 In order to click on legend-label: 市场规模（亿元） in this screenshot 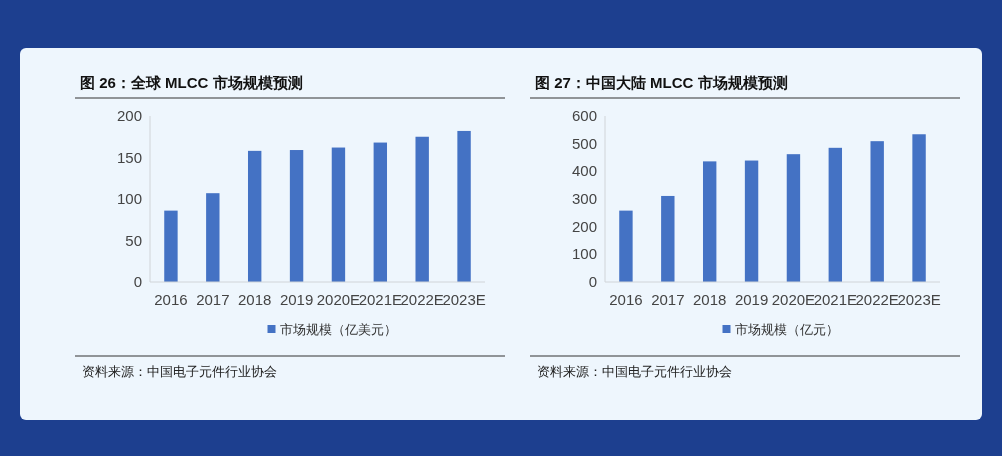, I will do `click(786, 329)`.